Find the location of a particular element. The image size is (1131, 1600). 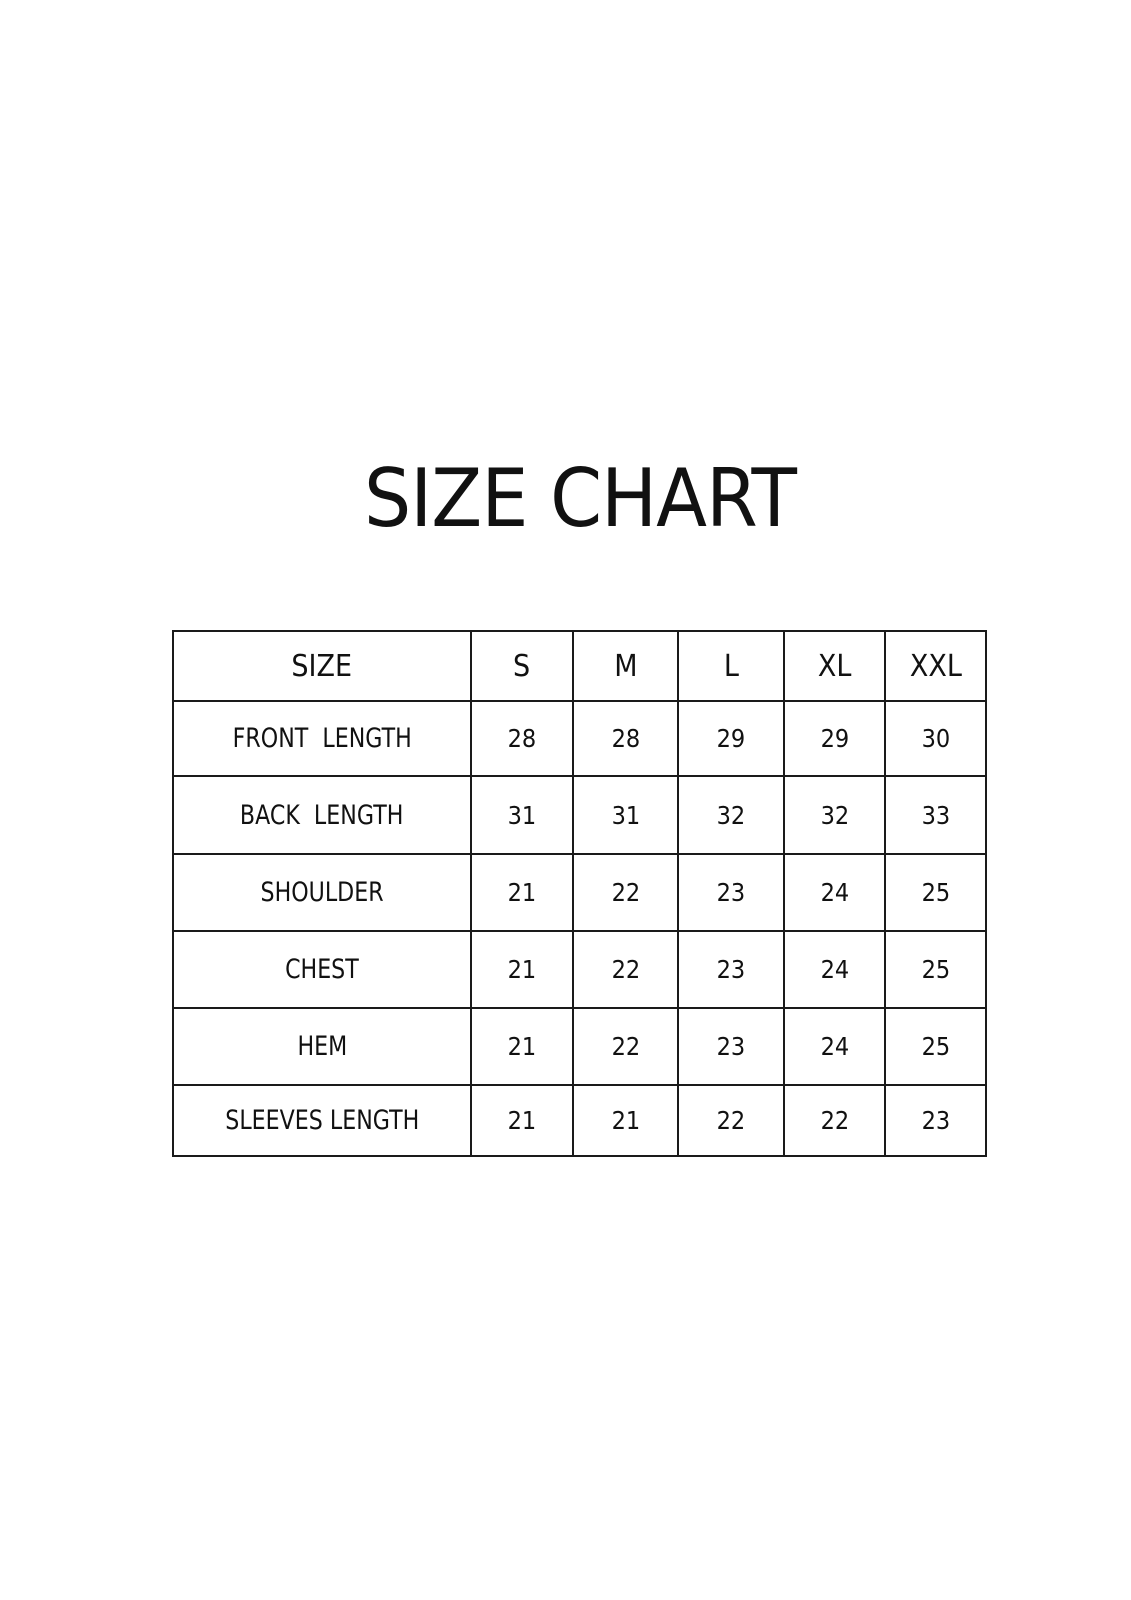

row-label: CHEST is located at coordinates (322, 969).